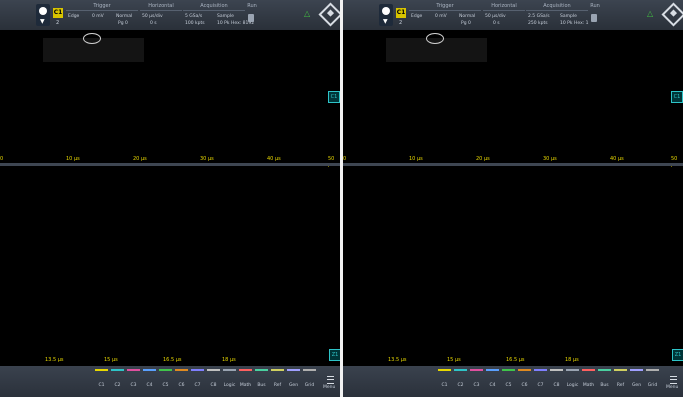 This screenshot has height=397, width=683. What do you see at coordinates (620, 385) in the screenshot?
I see `signal-button-label: Ref` at bounding box center [620, 385].